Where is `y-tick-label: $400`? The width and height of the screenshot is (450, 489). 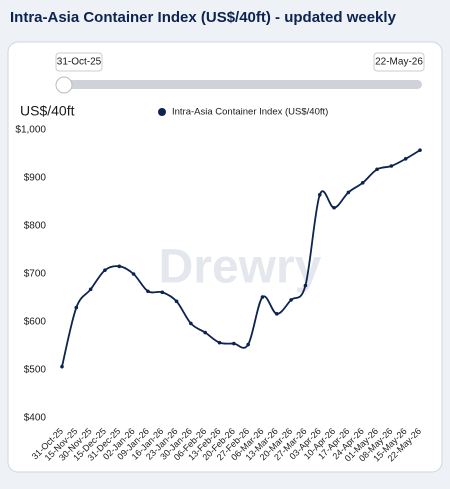
y-tick-label: $400 is located at coordinates (35, 418).